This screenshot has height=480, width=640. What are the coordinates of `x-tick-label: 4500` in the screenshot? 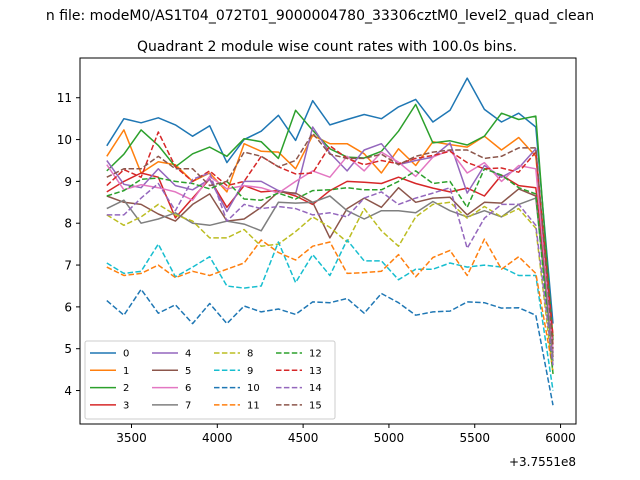 It's located at (303, 438).